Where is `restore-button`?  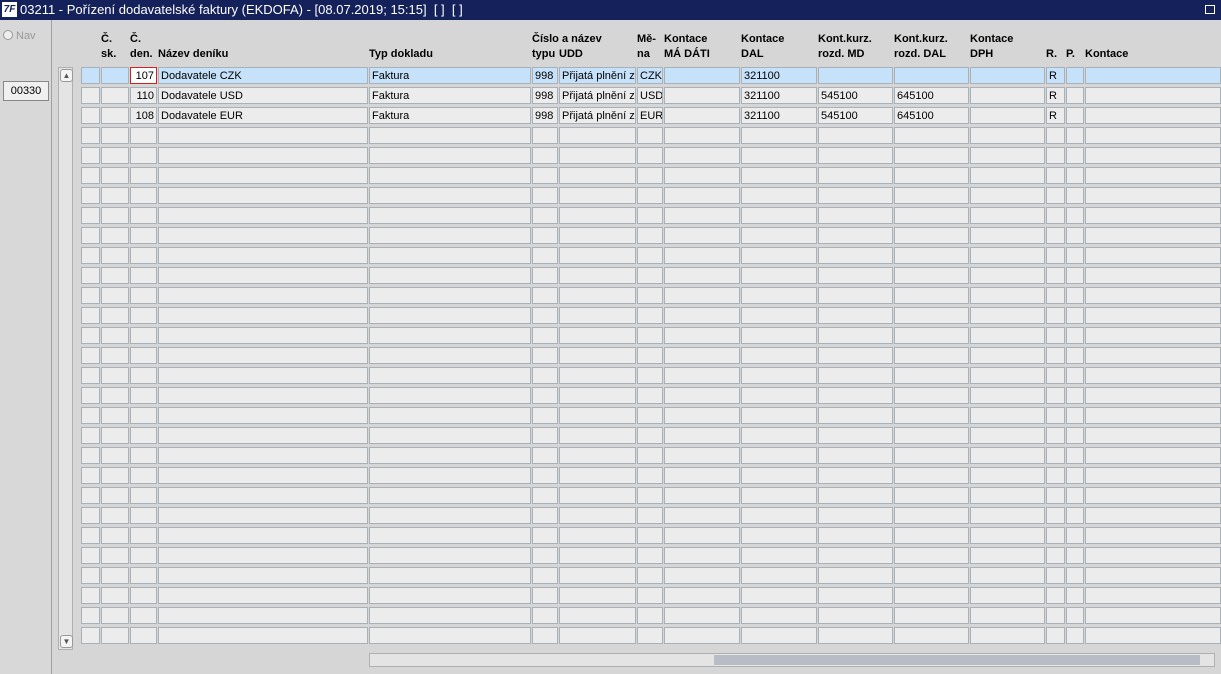 restore-button is located at coordinates (1210, 9).